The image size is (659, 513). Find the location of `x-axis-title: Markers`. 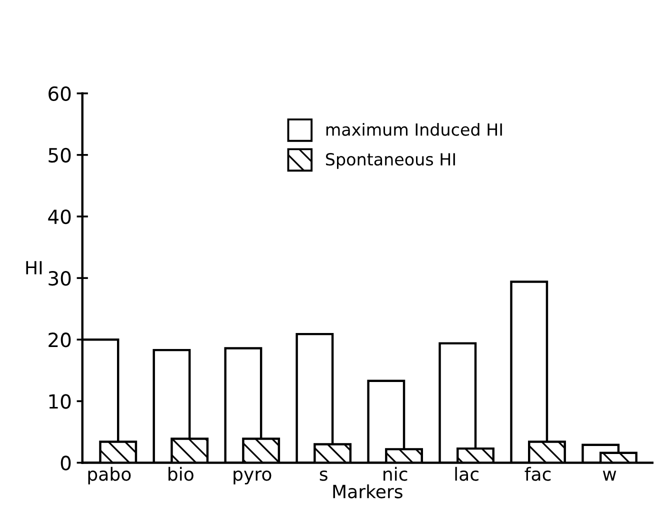

x-axis-title: Markers is located at coordinates (367, 491).